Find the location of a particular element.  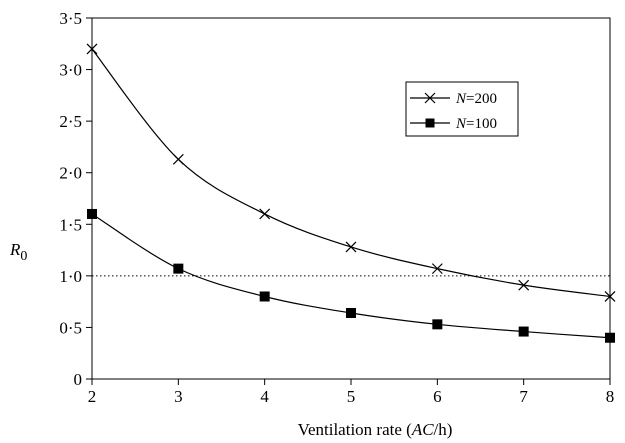

x-tick-label-2: 4 is located at coordinates (264, 396).